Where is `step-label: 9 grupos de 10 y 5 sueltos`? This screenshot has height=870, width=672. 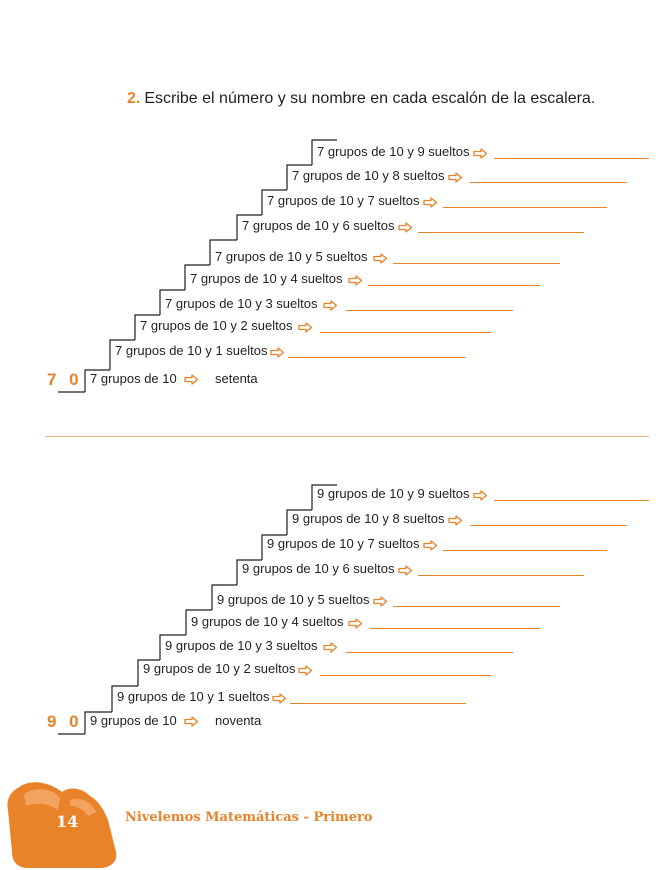
step-label: 9 grupos de 10 y 5 sueltos is located at coordinates (293, 599).